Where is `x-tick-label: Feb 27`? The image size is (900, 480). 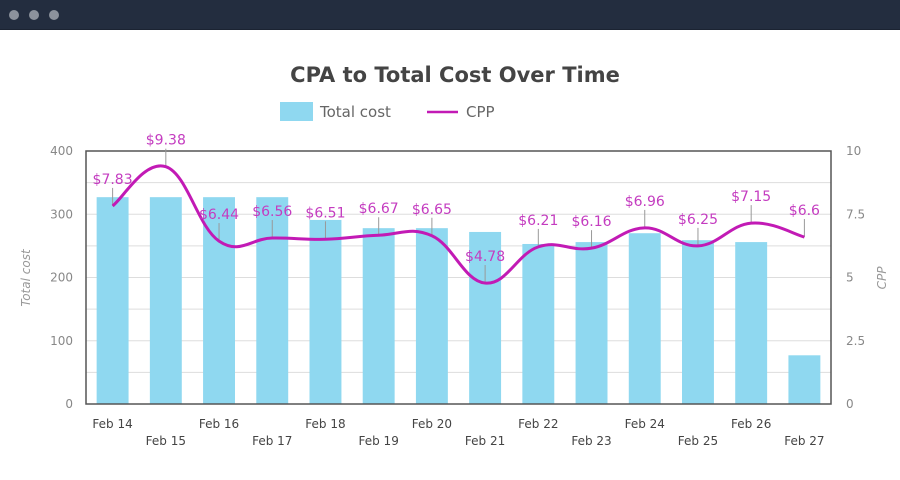
x-tick-label: Feb 27 is located at coordinates (804, 441).